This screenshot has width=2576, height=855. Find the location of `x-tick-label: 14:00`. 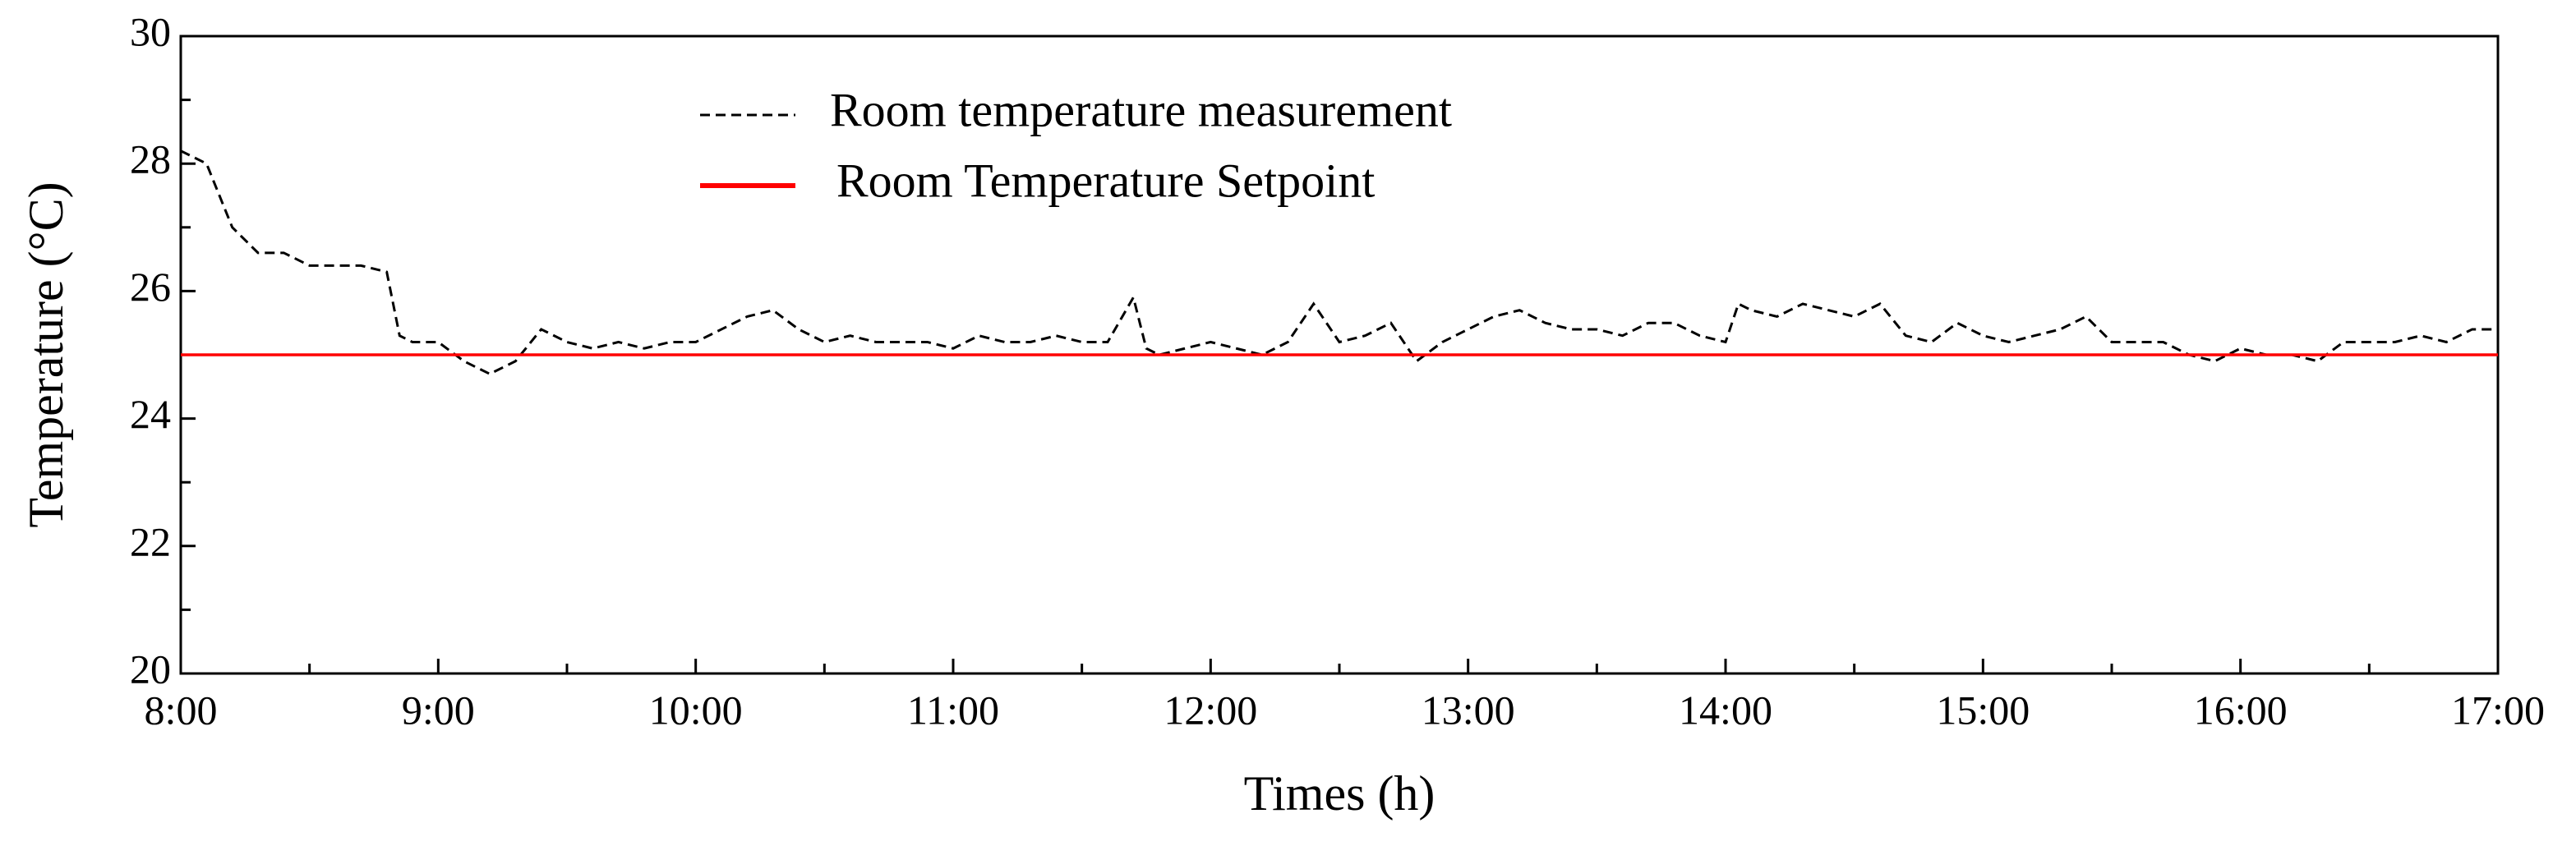

x-tick-label: 14:00 is located at coordinates (1725, 710).